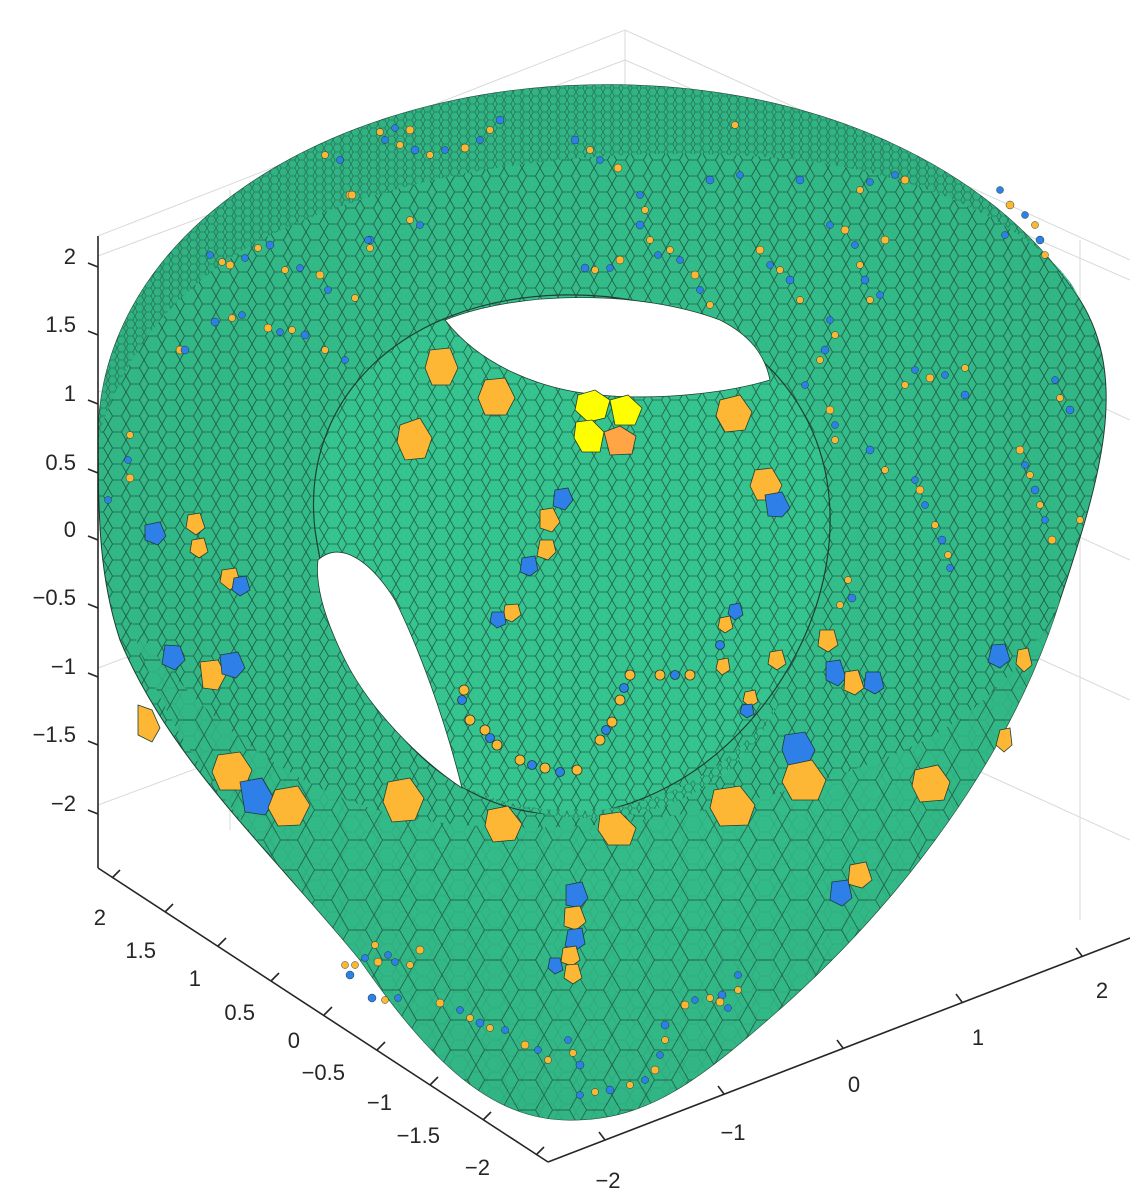  I want to click on y-tick-label: −0.5, so click(323, 1072).